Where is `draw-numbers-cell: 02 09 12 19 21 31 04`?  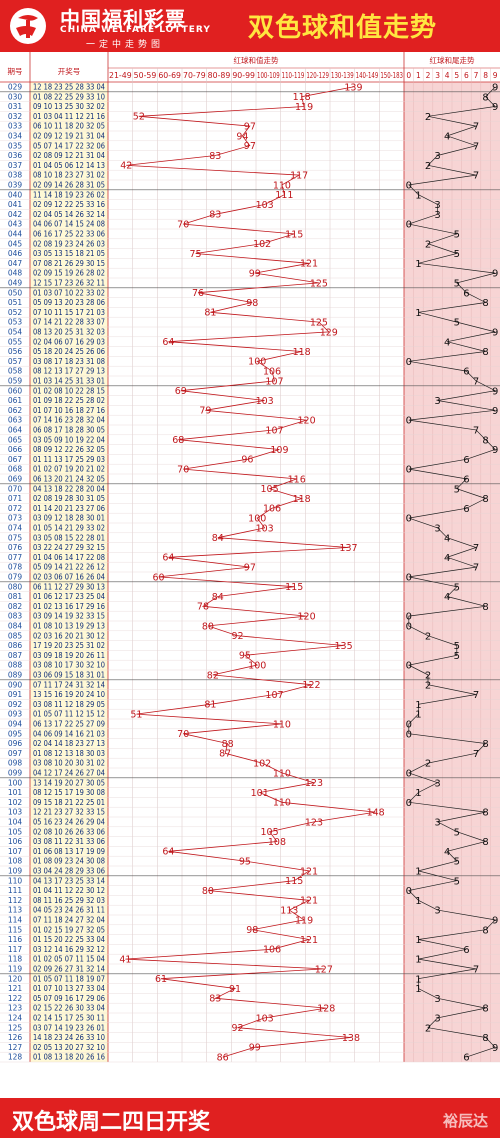 draw-numbers-cell: 02 09 12 19 21 31 04 is located at coordinates (69, 136).